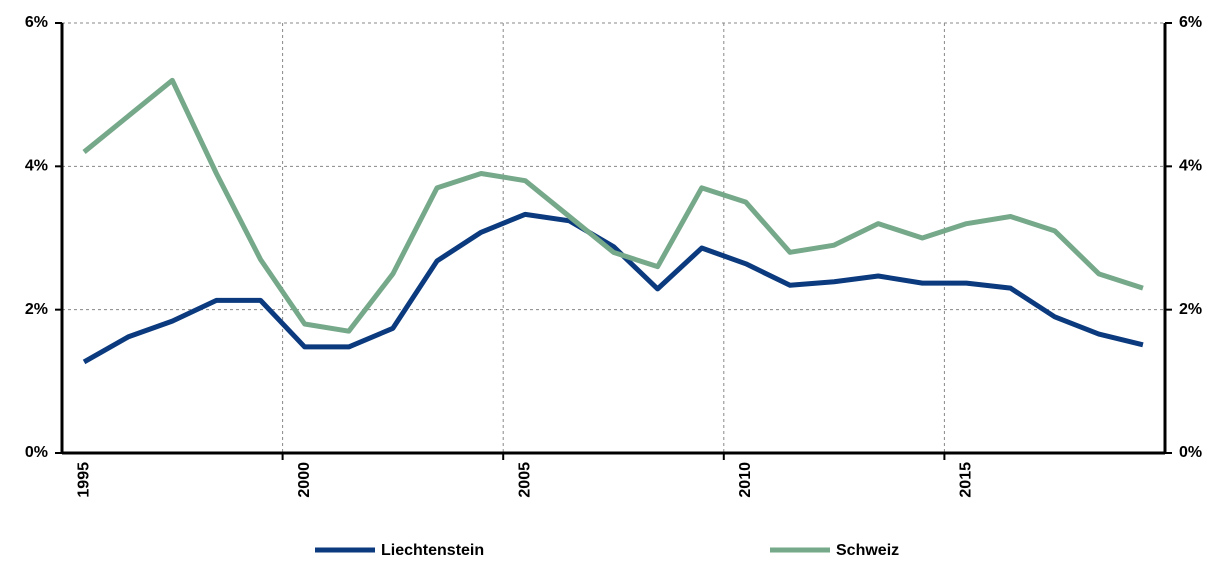 The image size is (1215, 563). Describe the element at coordinates (83, 480) in the screenshot. I see `x-tick-label: 1995` at that location.